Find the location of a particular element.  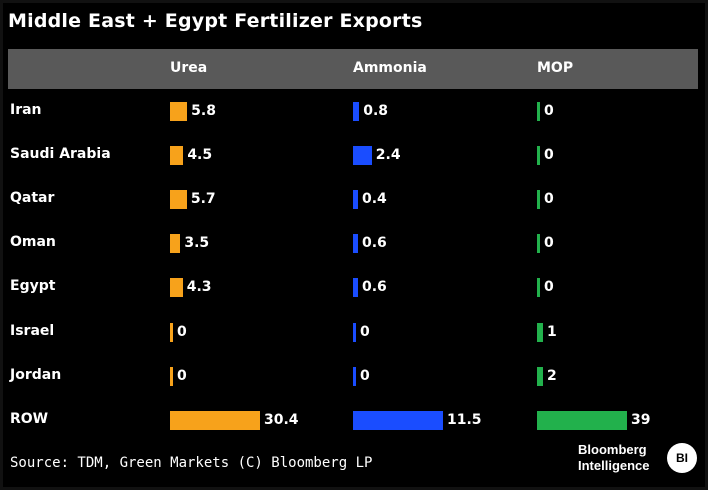

value-label-jordan-urea: 0 is located at coordinates (182, 375).